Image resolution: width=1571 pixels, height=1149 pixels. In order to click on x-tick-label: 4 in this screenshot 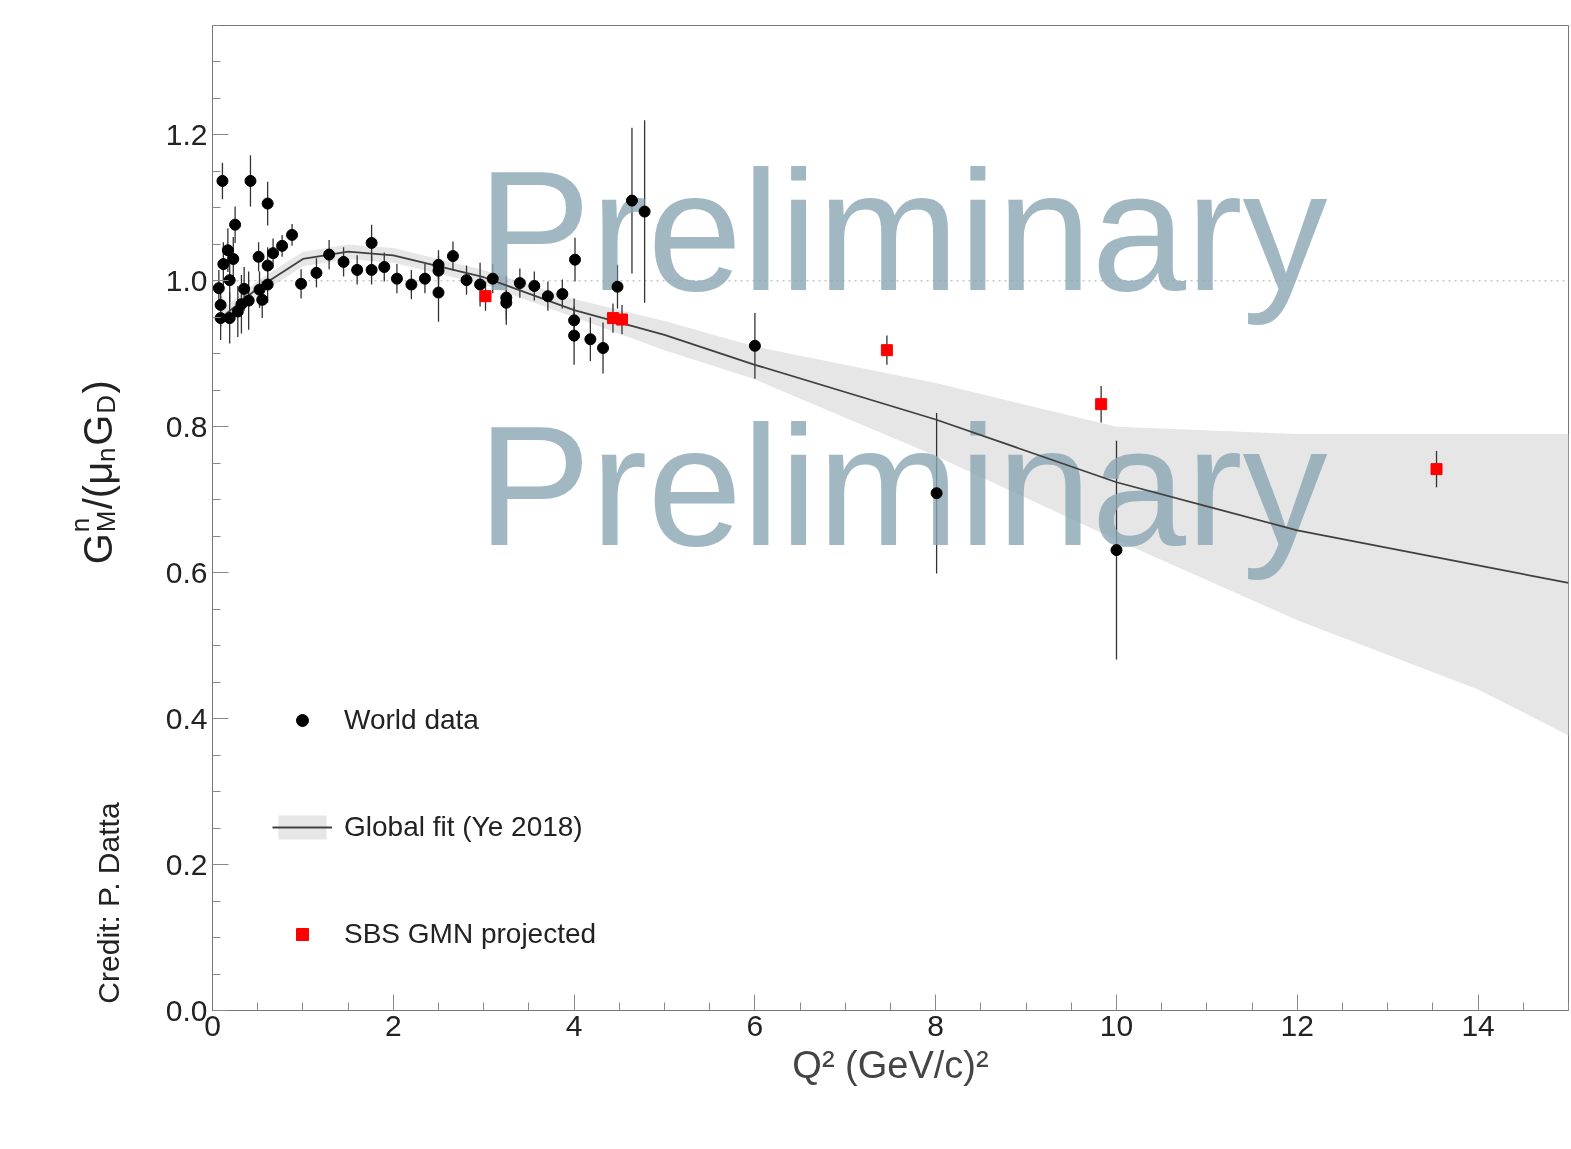, I will do `click(574, 1025)`.